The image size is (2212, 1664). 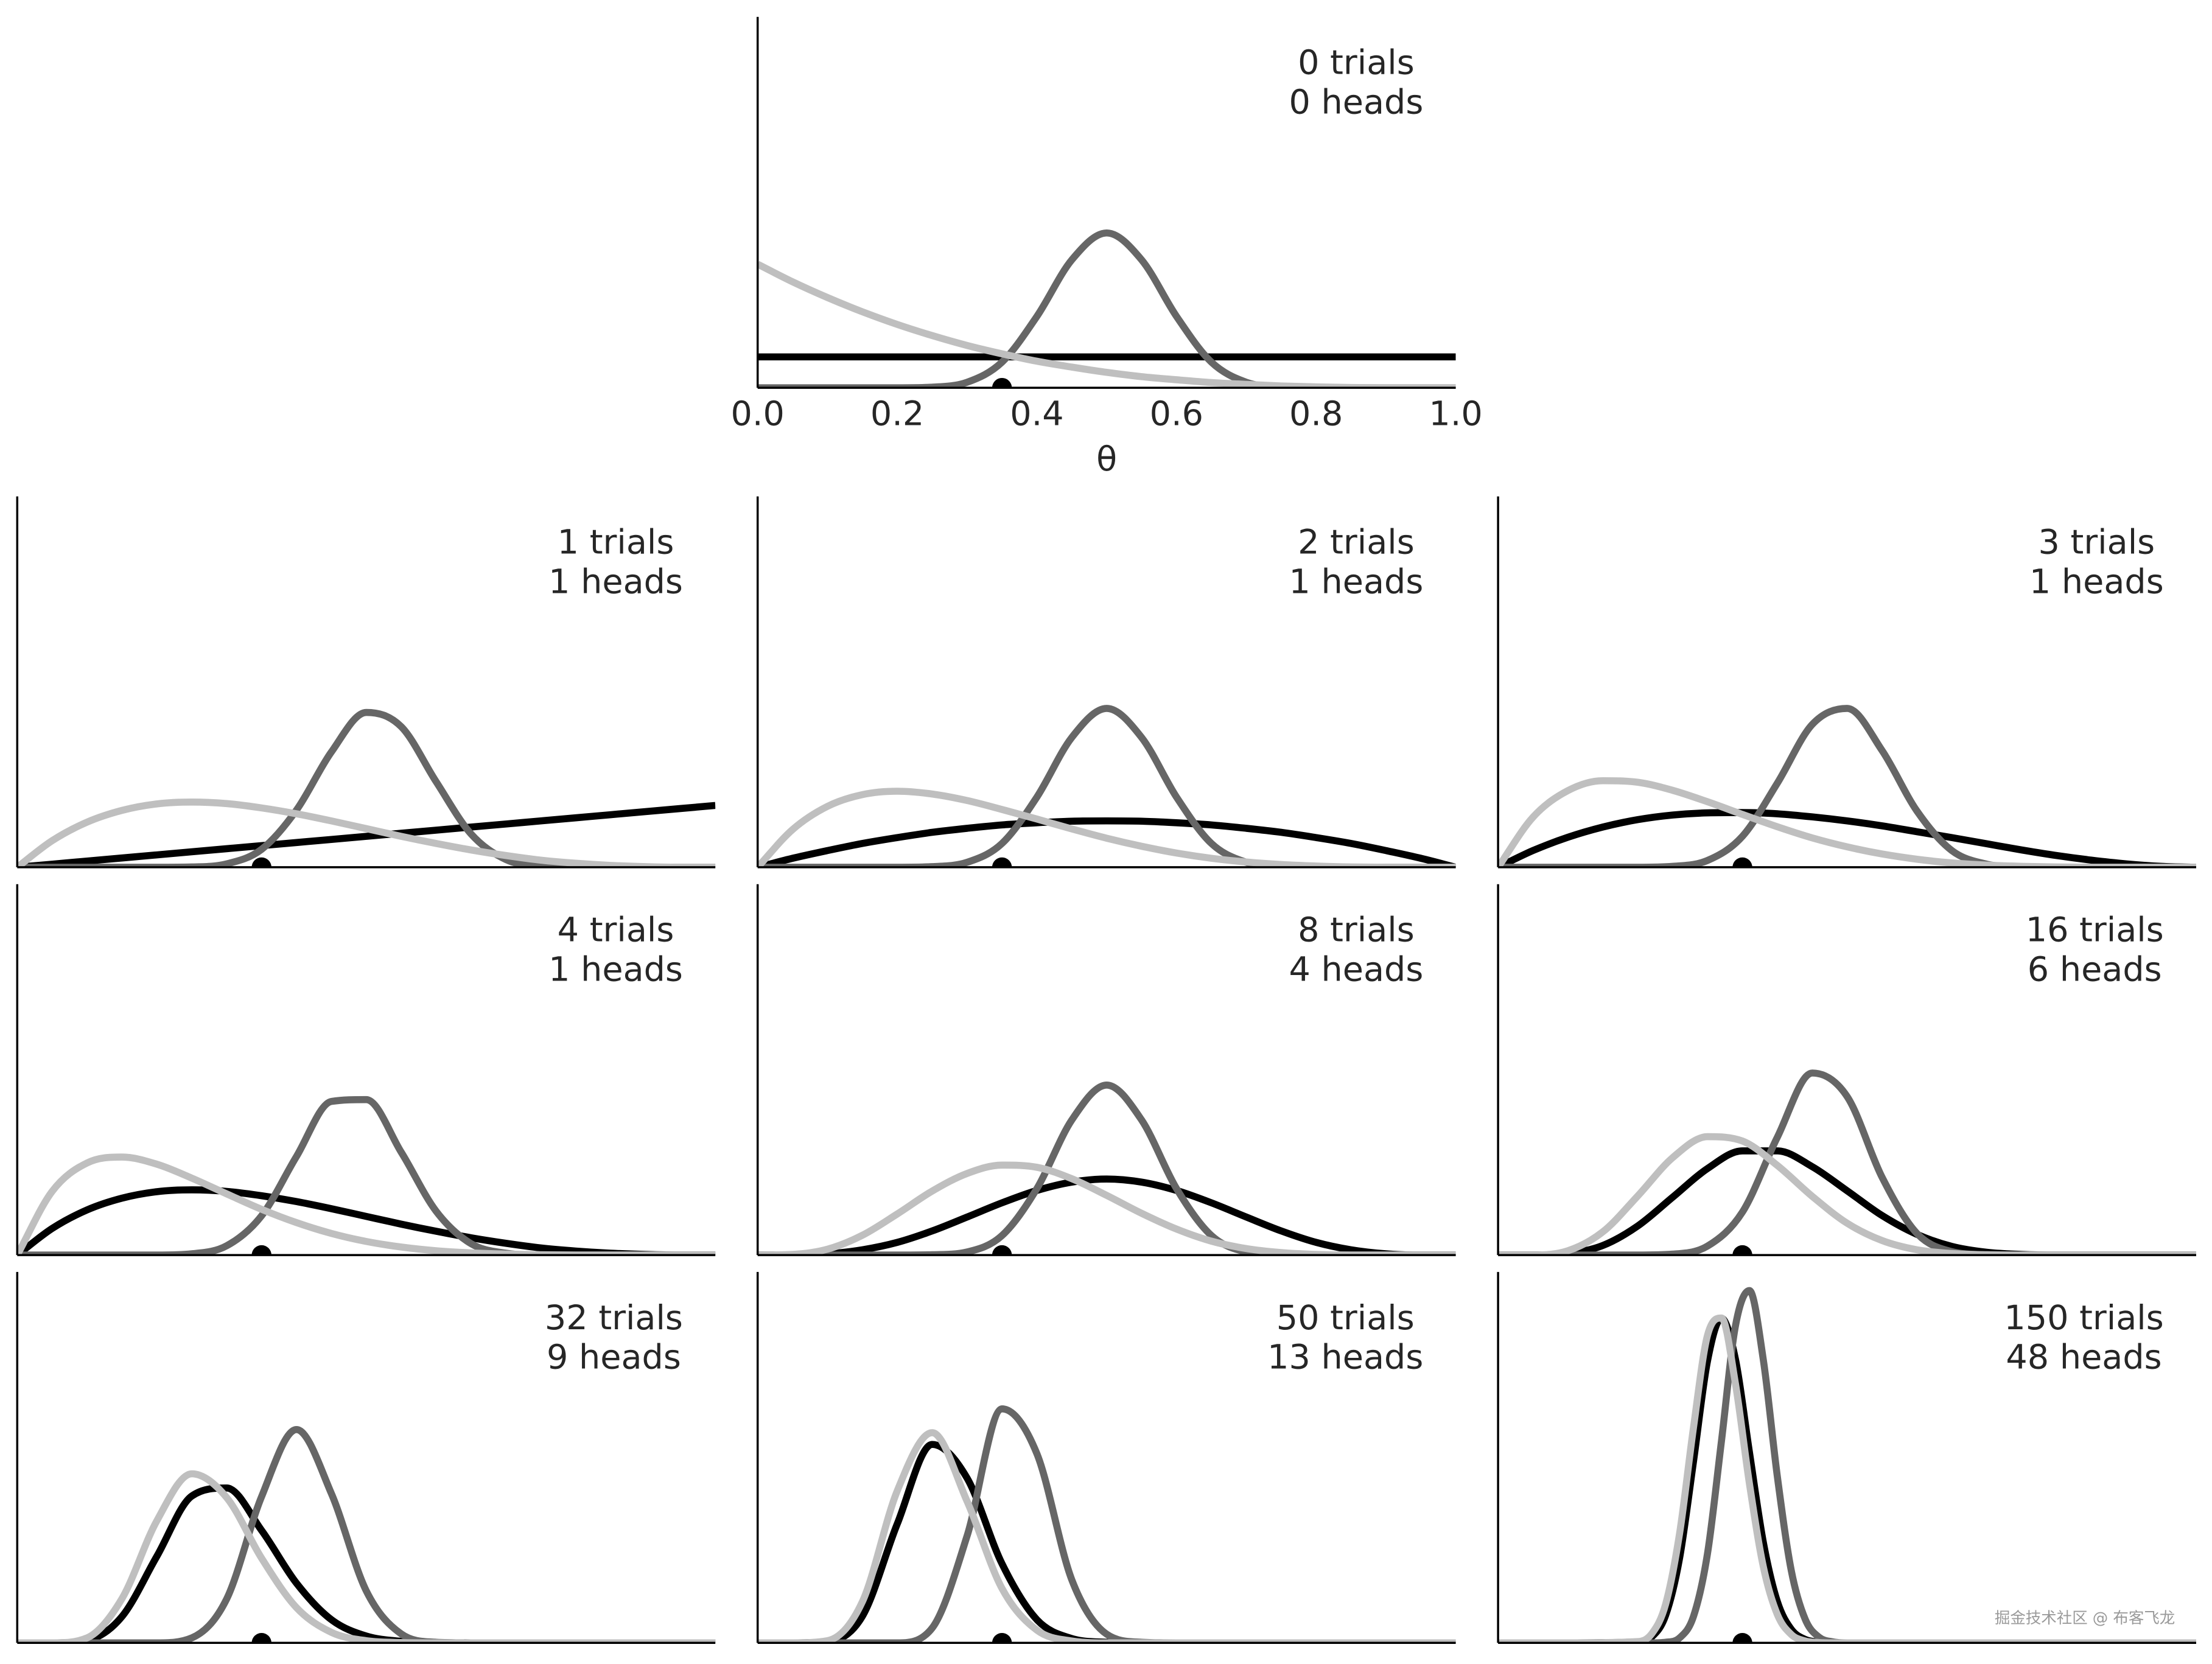 What do you see at coordinates (2095, 970) in the screenshot?
I see `panel-annotation: 6 heads` at bounding box center [2095, 970].